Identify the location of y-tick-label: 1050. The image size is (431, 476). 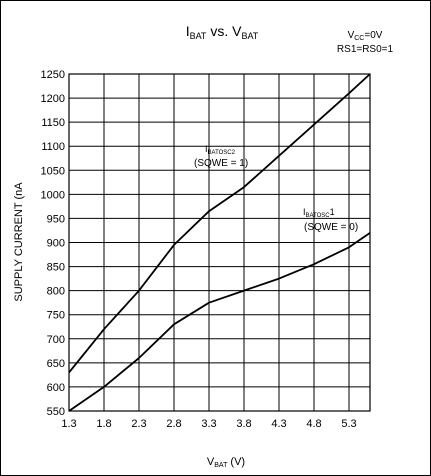
(53, 171).